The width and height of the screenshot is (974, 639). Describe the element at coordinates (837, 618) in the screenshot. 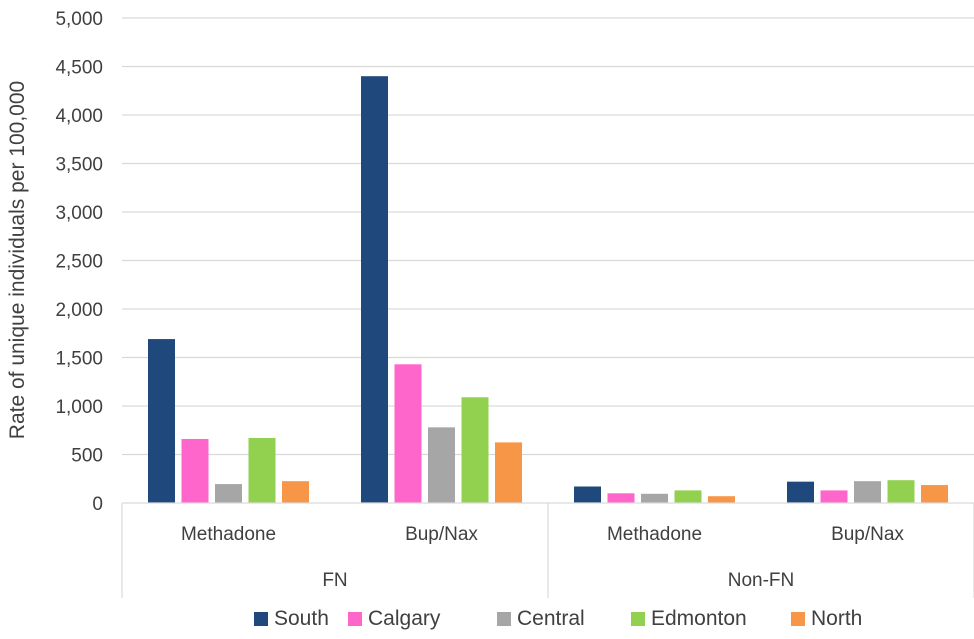

I see `legend-label: North` at that location.